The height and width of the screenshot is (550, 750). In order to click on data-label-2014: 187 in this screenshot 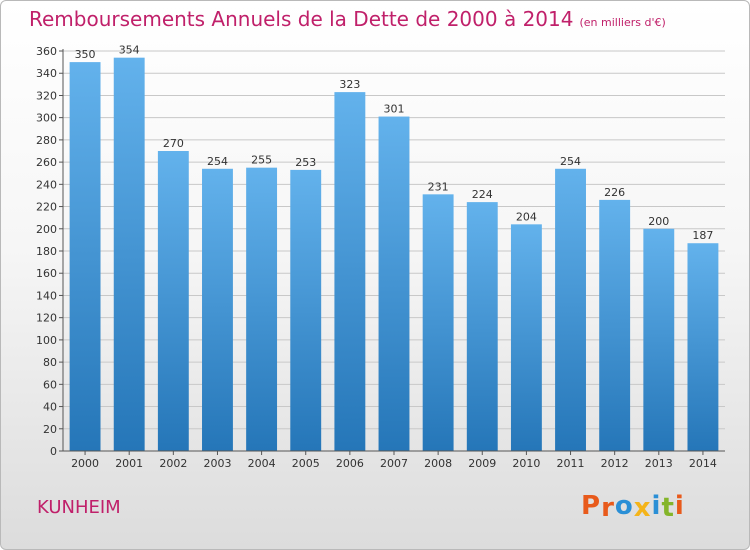, I will do `click(702, 235)`.